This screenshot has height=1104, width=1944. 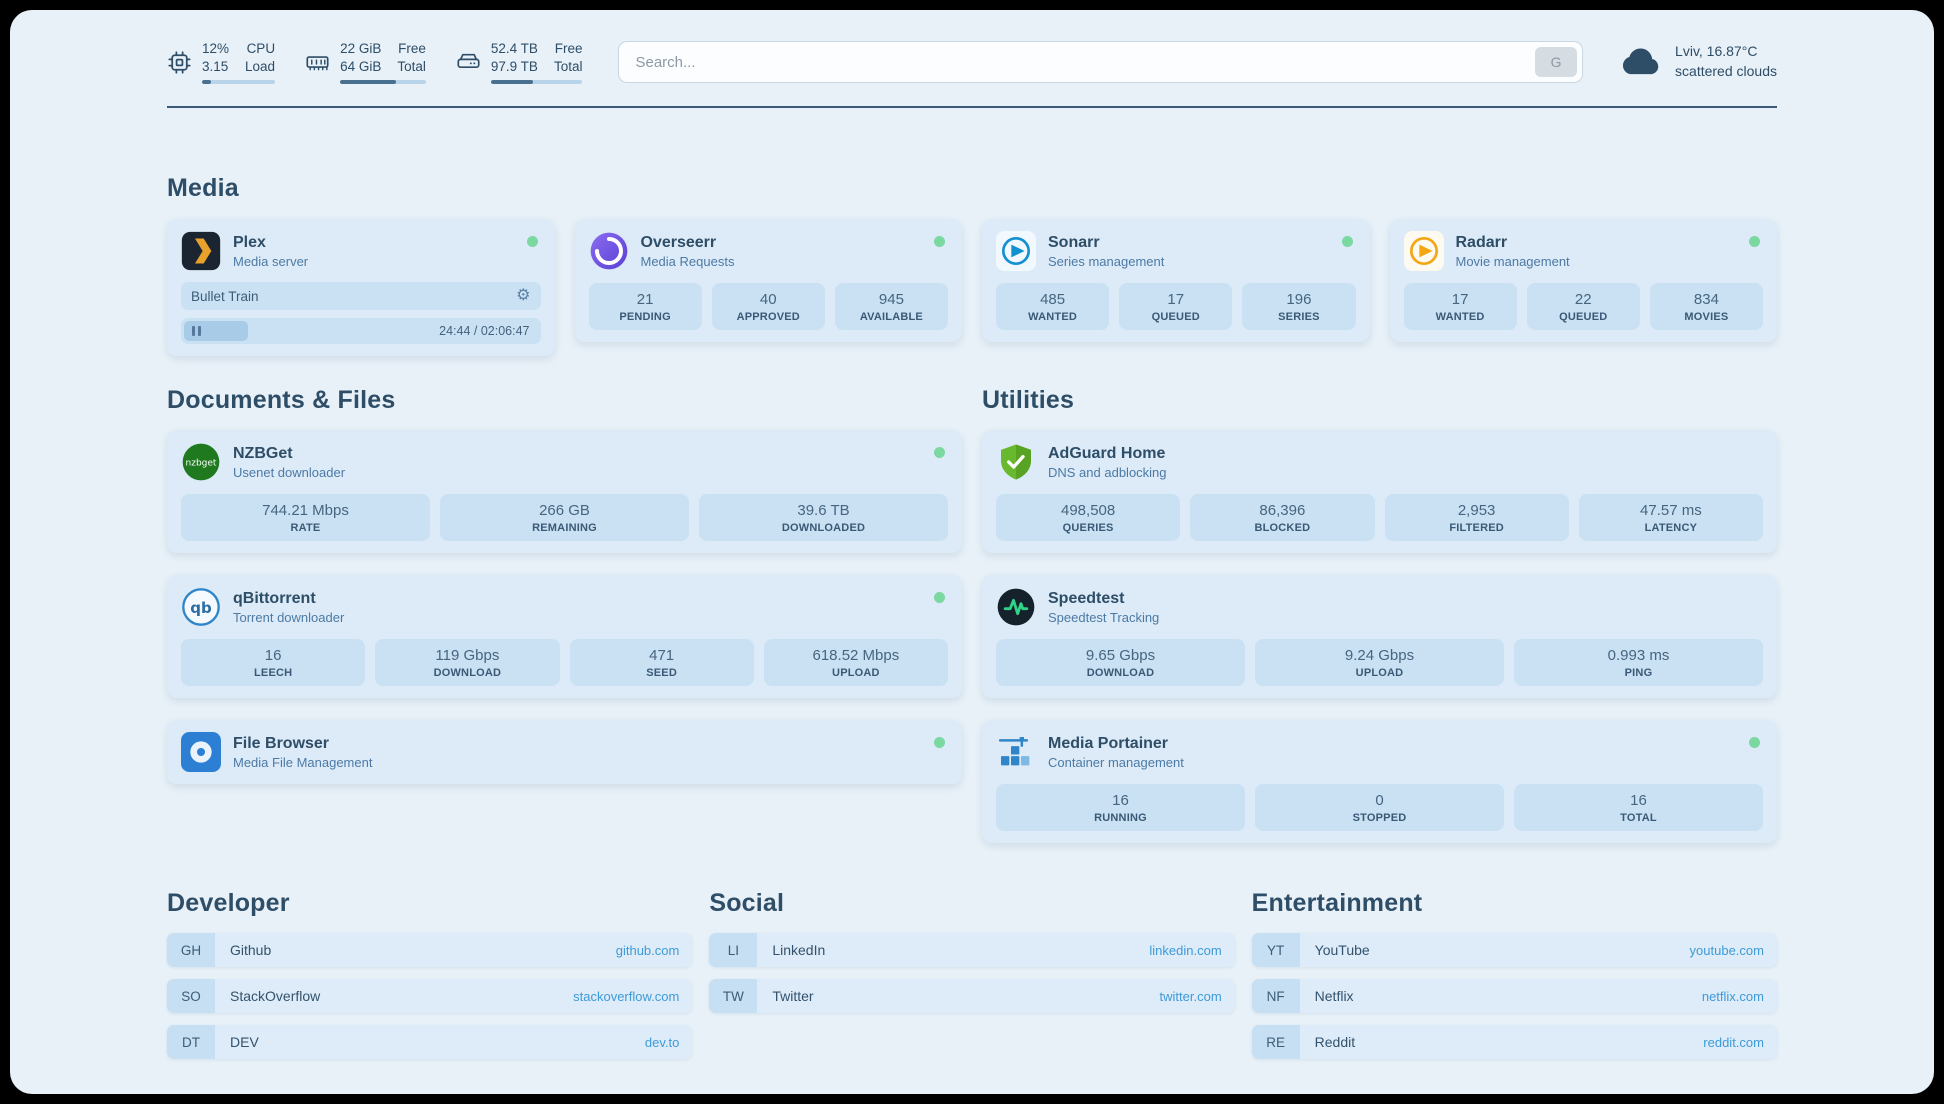 I want to click on overseerr-icon, so click(x=609, y=251).